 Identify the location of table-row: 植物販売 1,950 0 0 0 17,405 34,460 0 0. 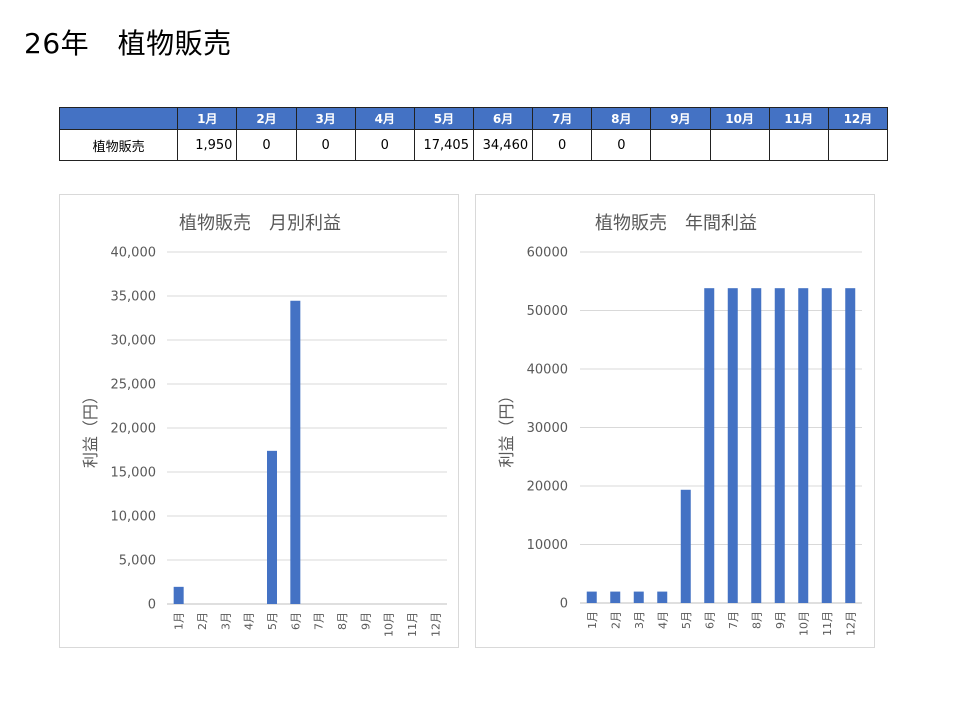
(473, 145).